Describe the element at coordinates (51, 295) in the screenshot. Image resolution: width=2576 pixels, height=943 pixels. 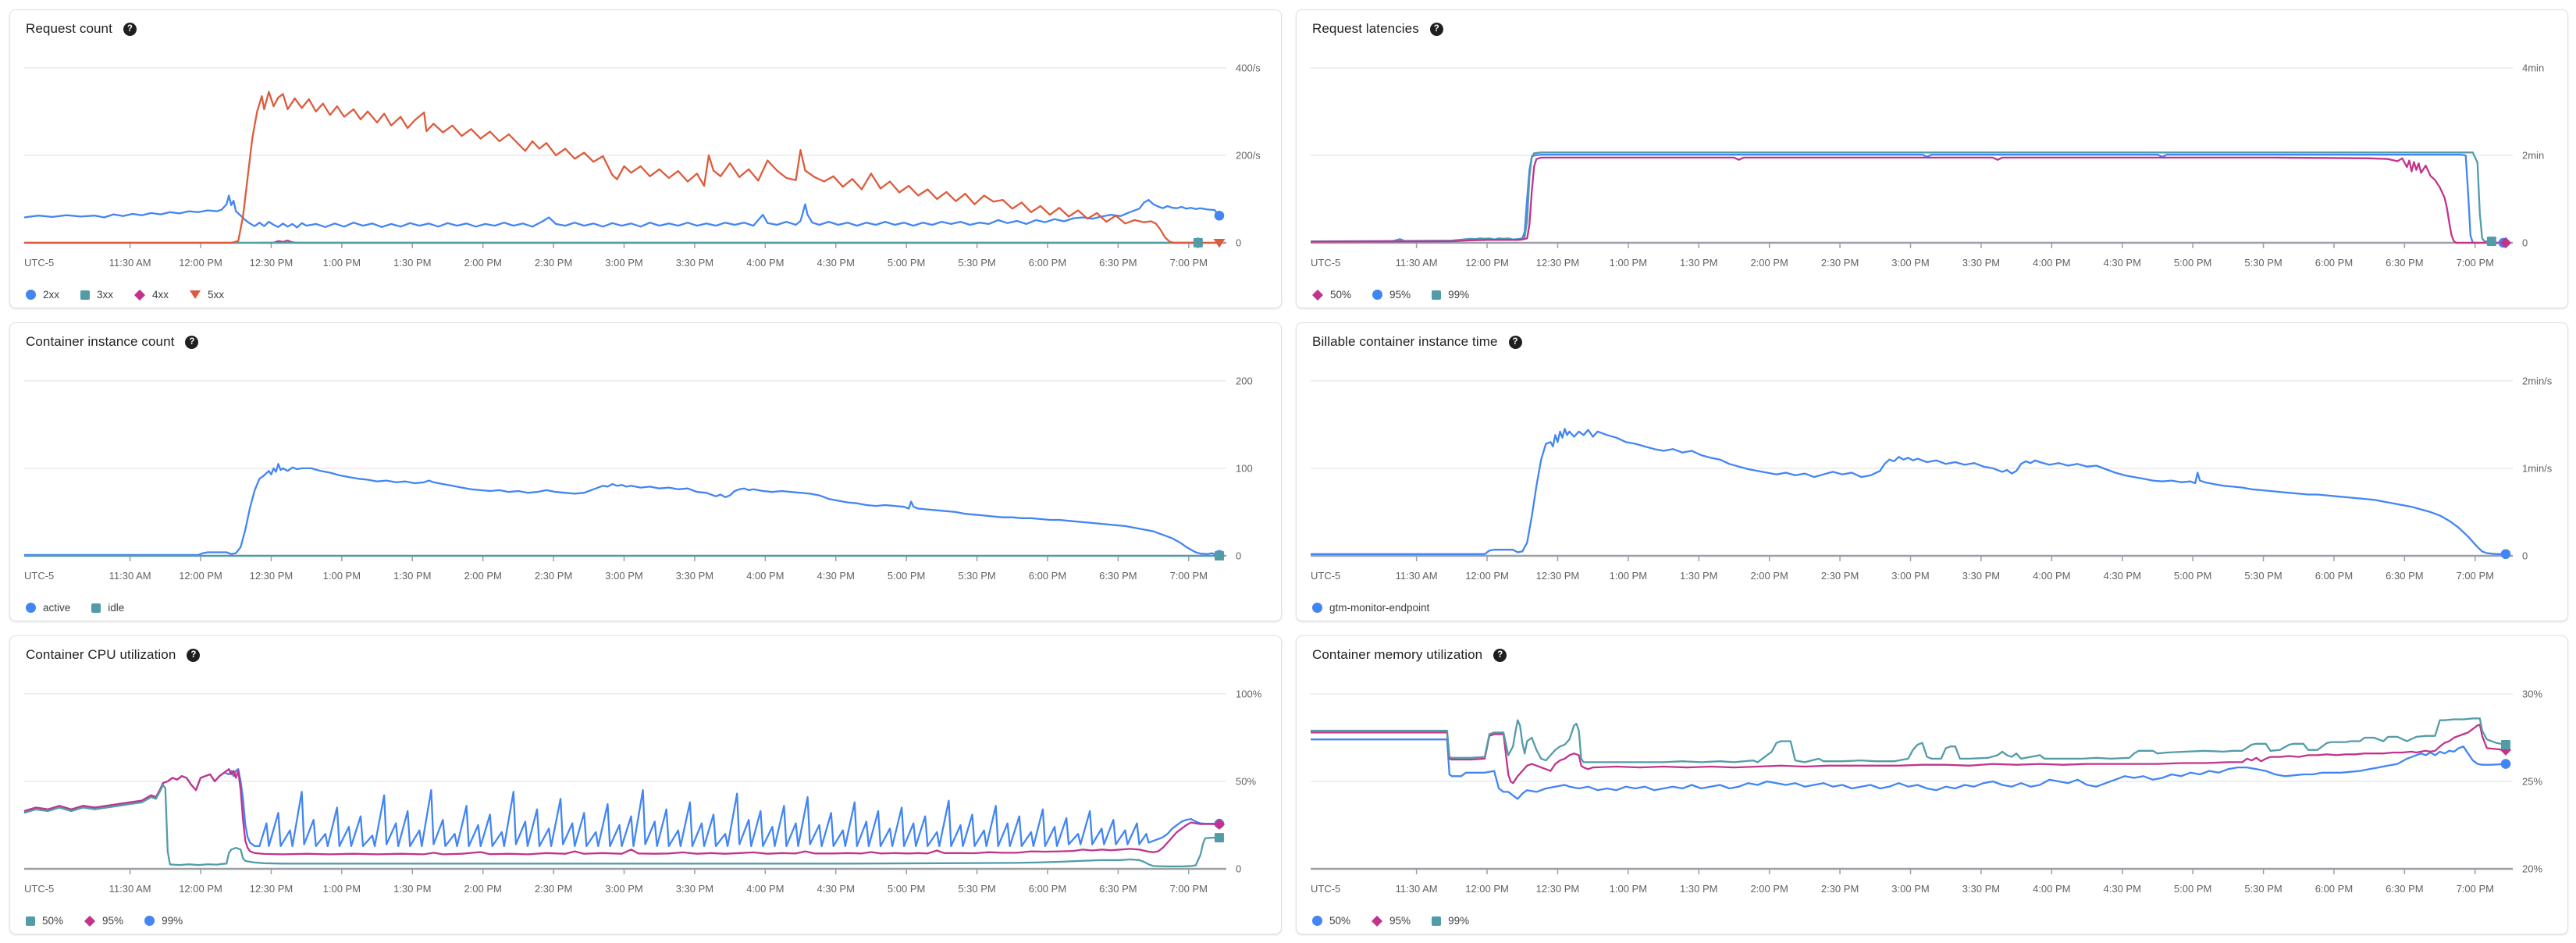
I see `legend-label: 2xx` at that location.